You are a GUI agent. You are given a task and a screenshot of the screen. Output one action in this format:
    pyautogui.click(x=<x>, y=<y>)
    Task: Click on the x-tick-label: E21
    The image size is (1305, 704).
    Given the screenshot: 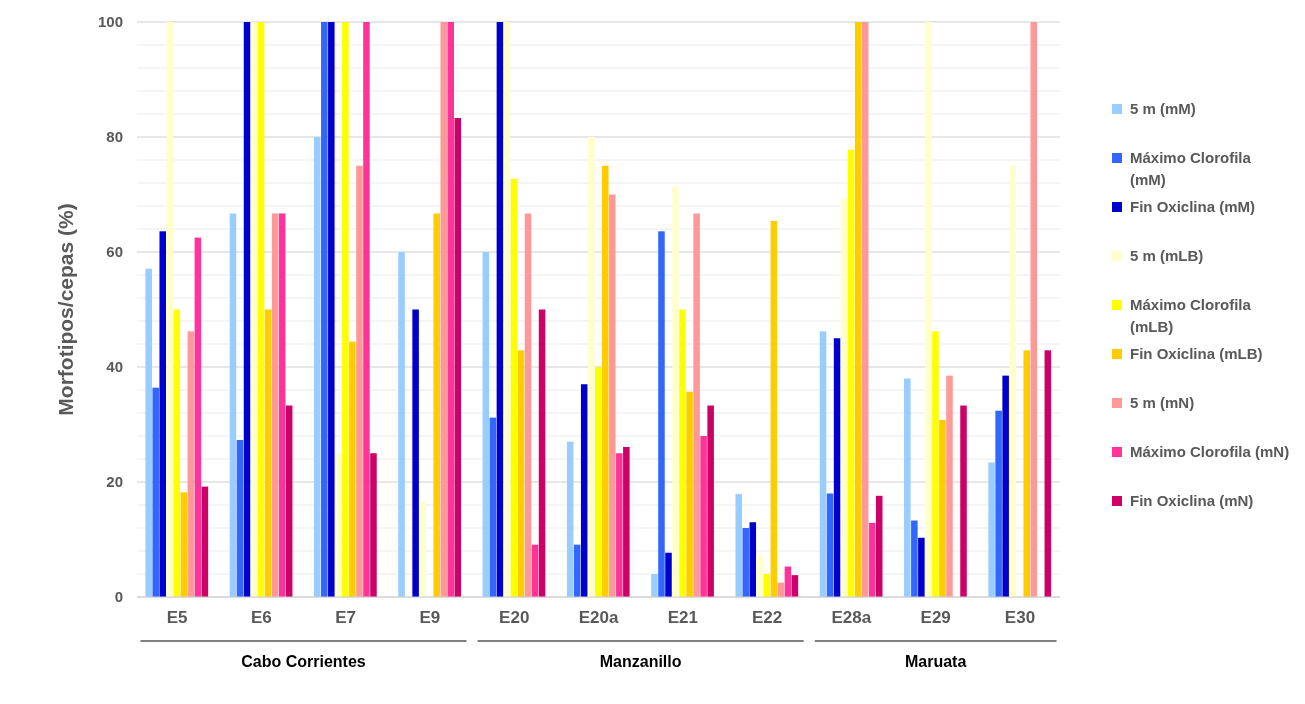 What is the action you would take?
    pyautogui.click(x=682, y=618)
    